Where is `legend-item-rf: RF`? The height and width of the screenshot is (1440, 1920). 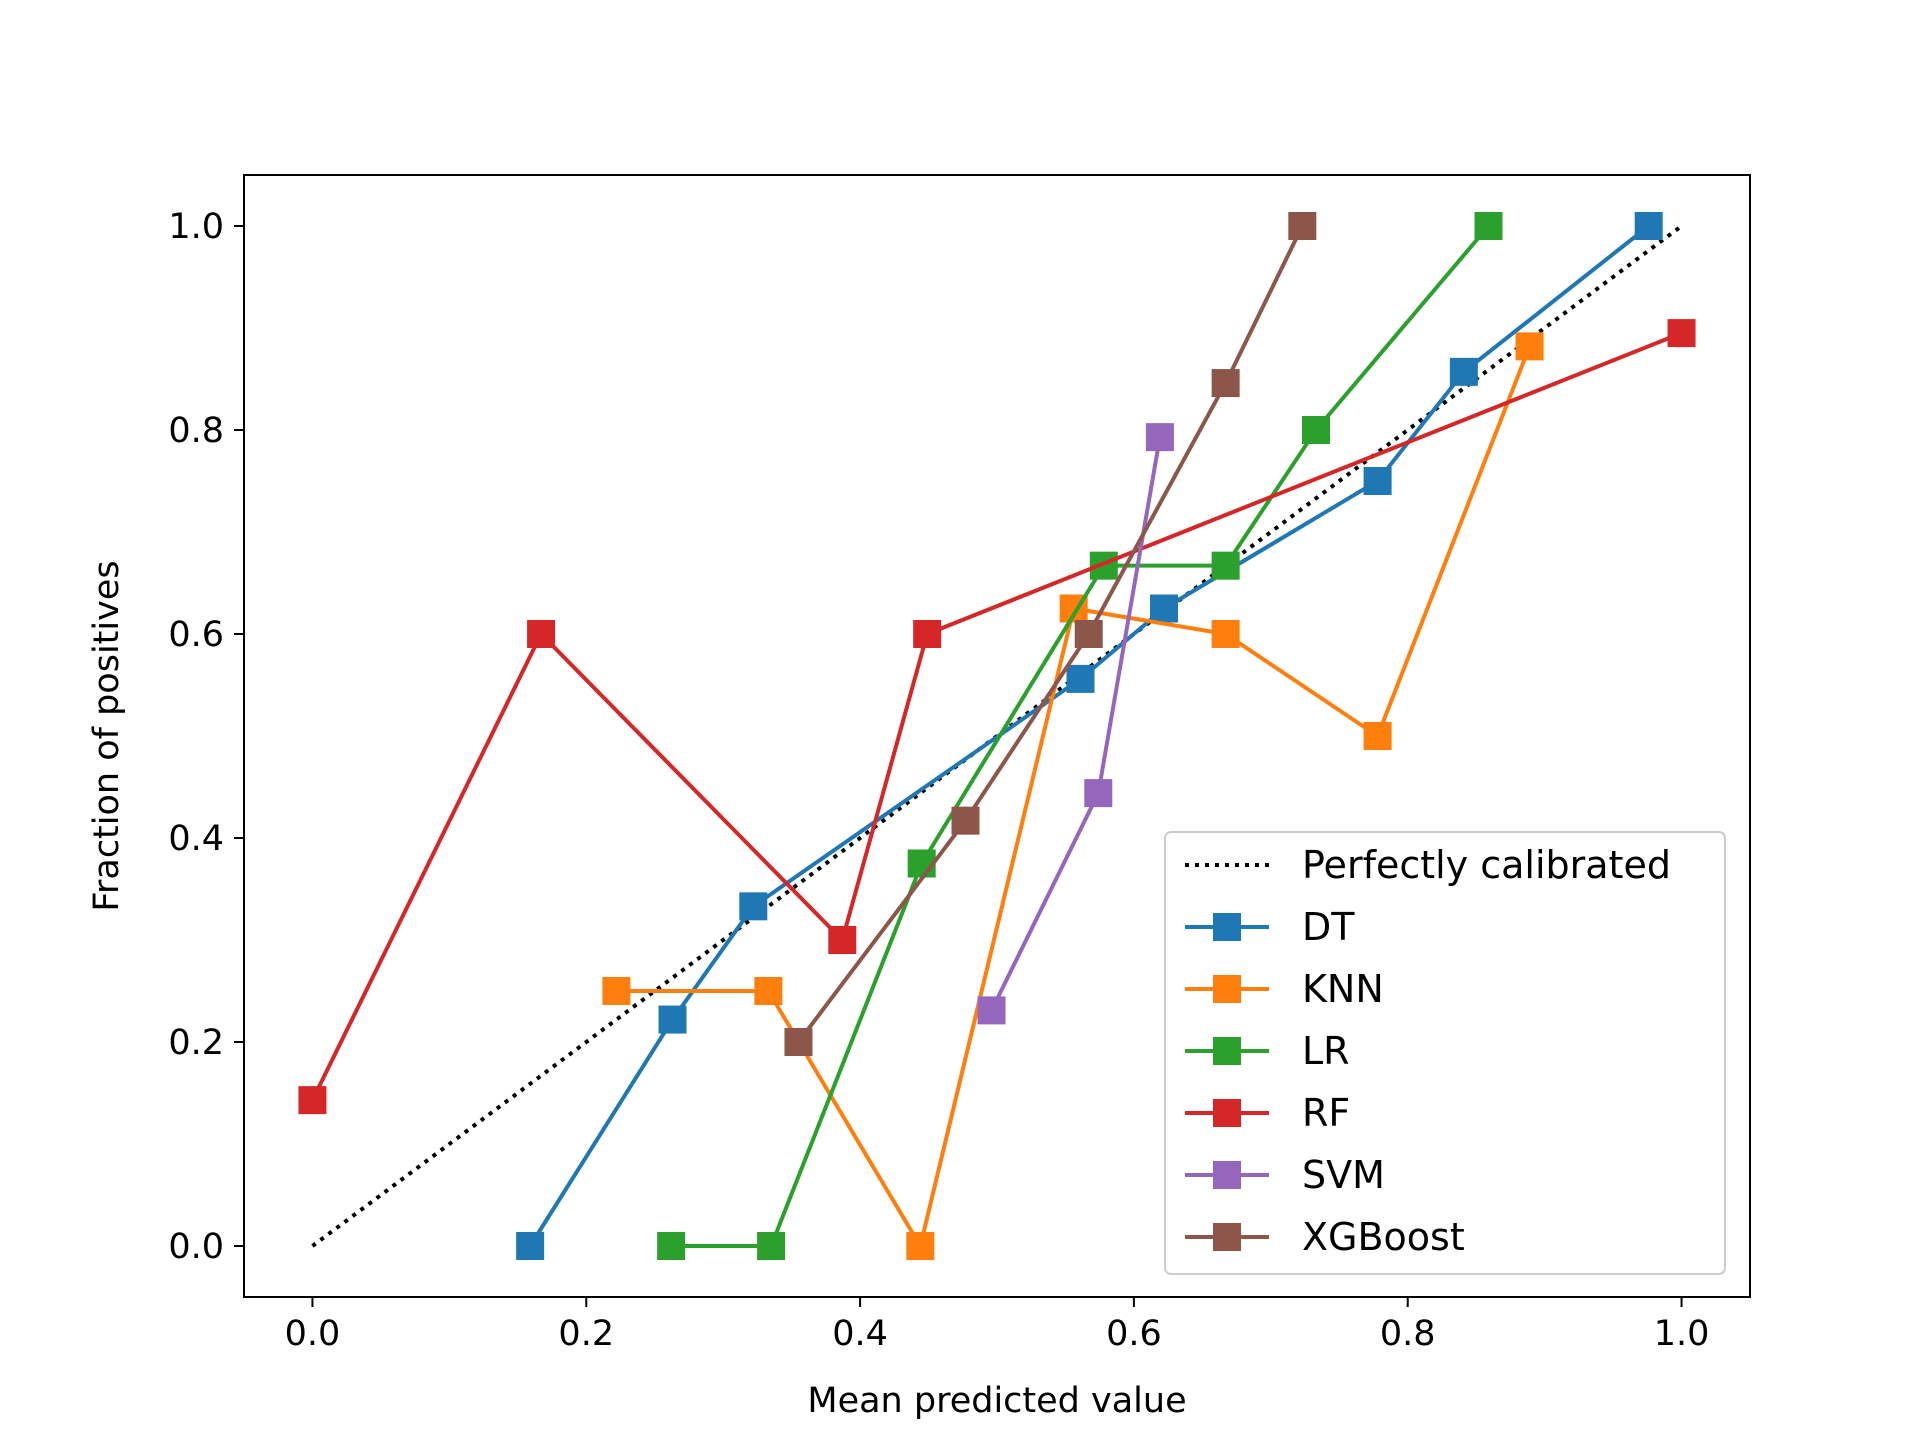
legend-item-rf: RF is located at coordinates (1267, 1113).